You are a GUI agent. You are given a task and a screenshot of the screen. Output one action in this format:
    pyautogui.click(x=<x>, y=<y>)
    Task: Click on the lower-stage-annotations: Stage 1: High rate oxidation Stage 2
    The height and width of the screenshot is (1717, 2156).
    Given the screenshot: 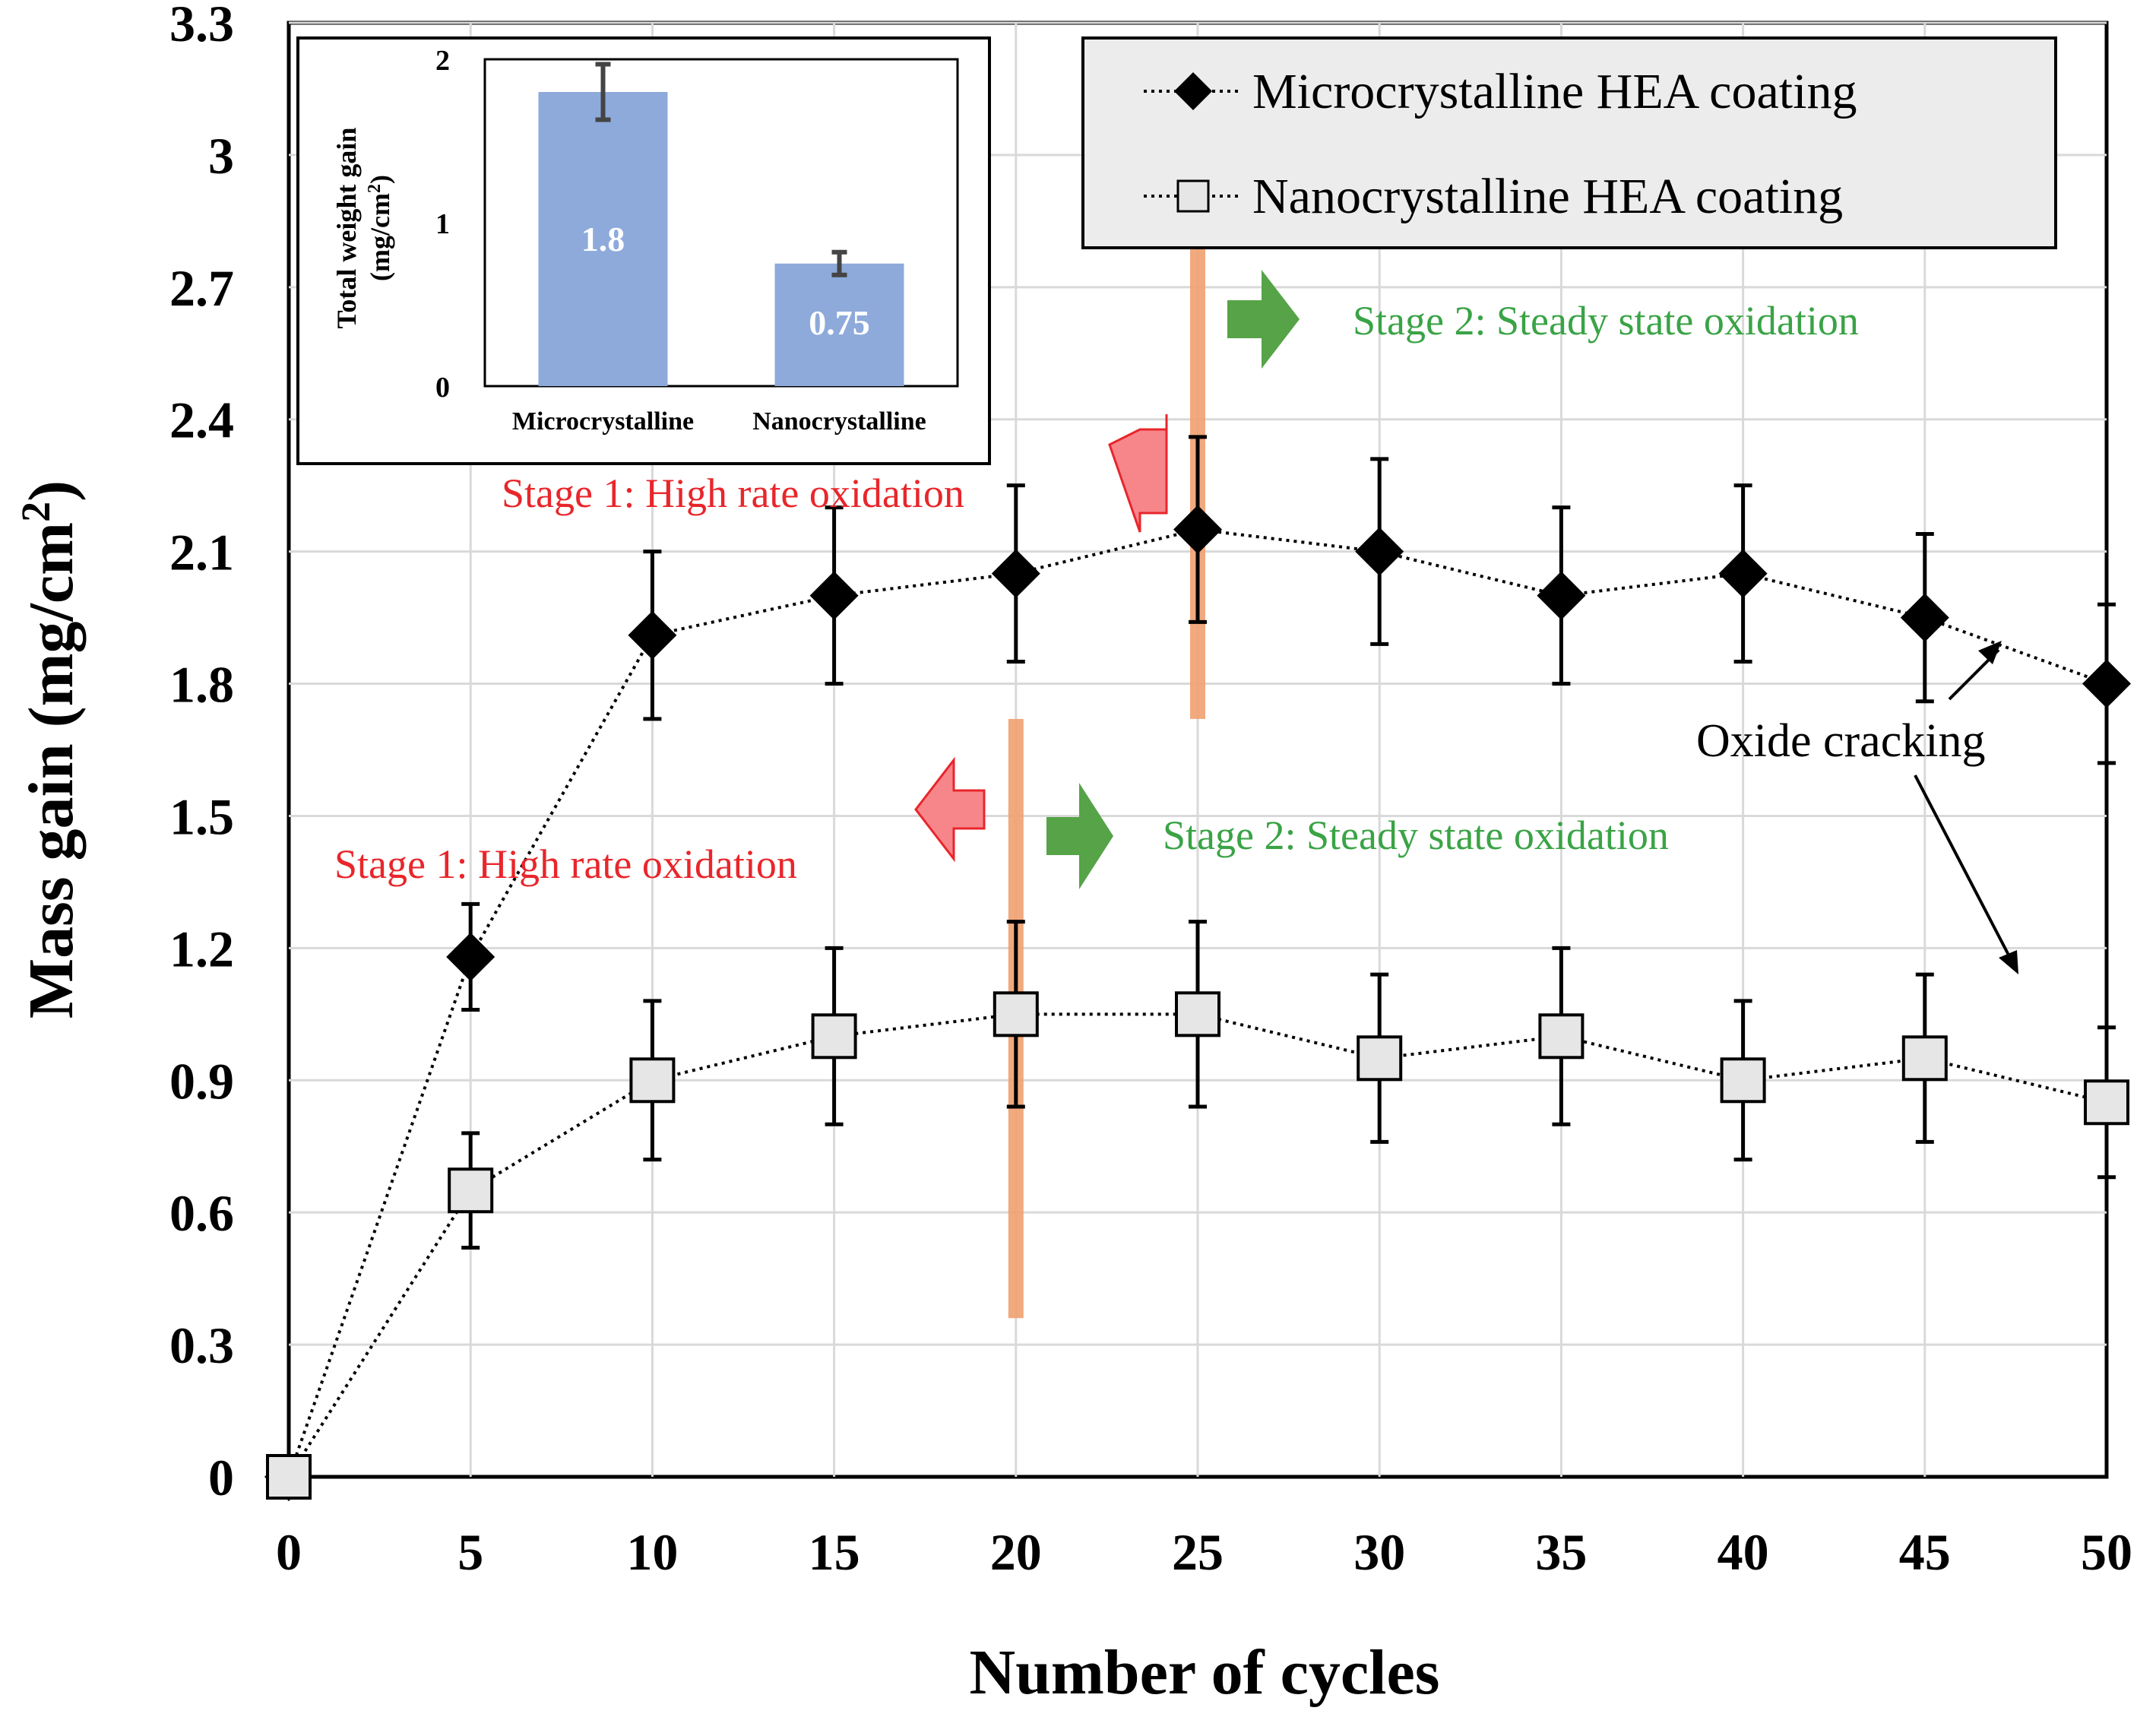 What is the action you would take?
    pyautogui.click(x=1001, y=822)
    